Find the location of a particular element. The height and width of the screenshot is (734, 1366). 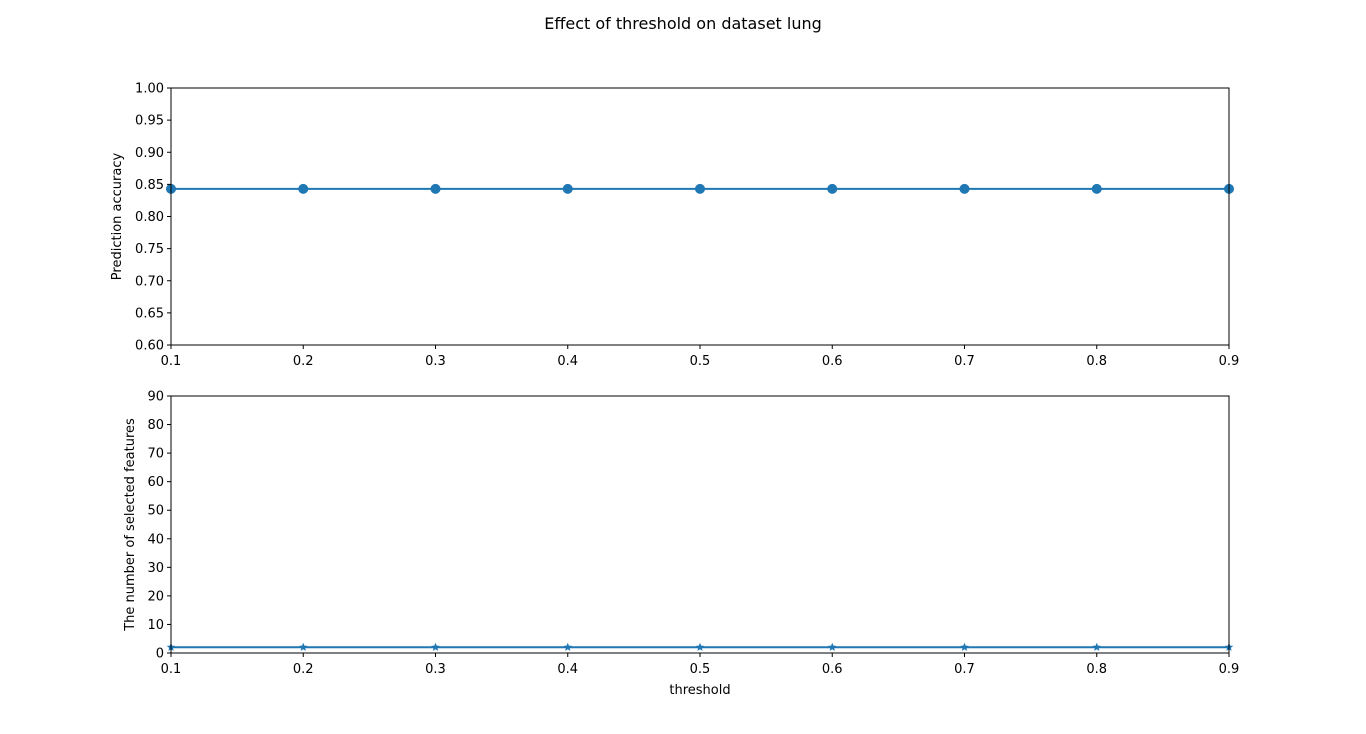

y-tick-label: 50 is located at coordinates (155, 511).